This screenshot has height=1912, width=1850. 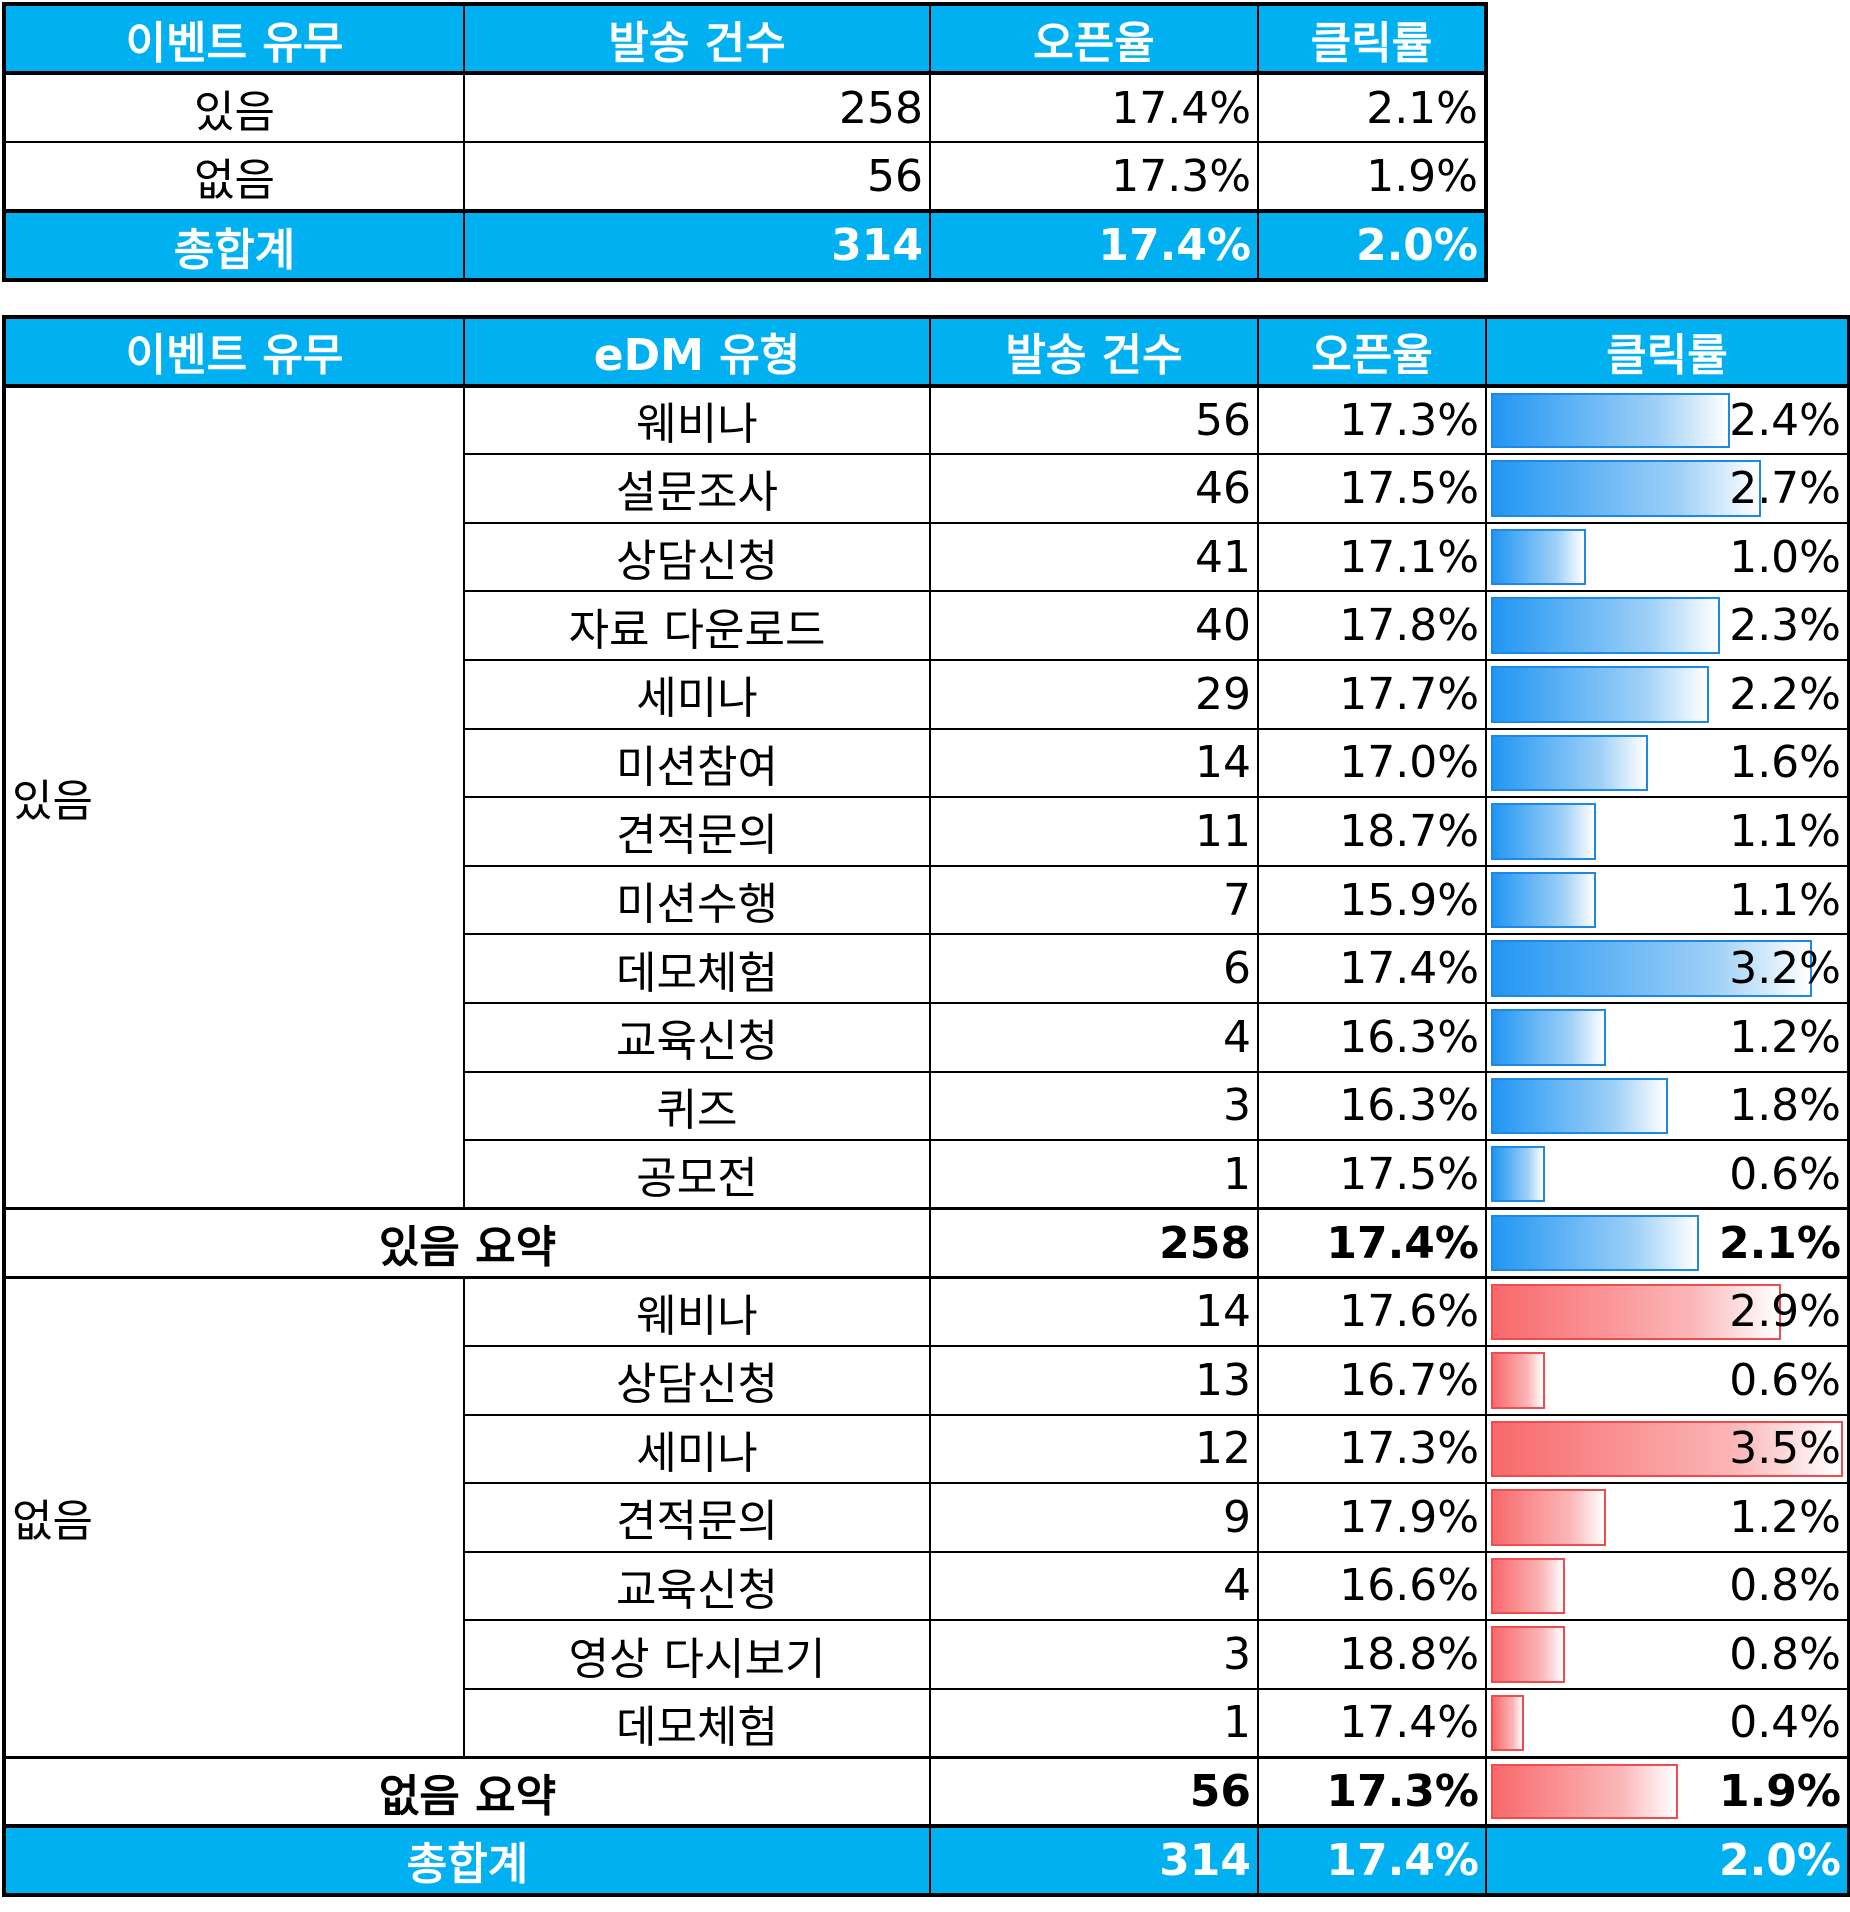 I want to click on detail-row: 견적문의 9 17.9% 1.2%, so click(x=927, y=1517).